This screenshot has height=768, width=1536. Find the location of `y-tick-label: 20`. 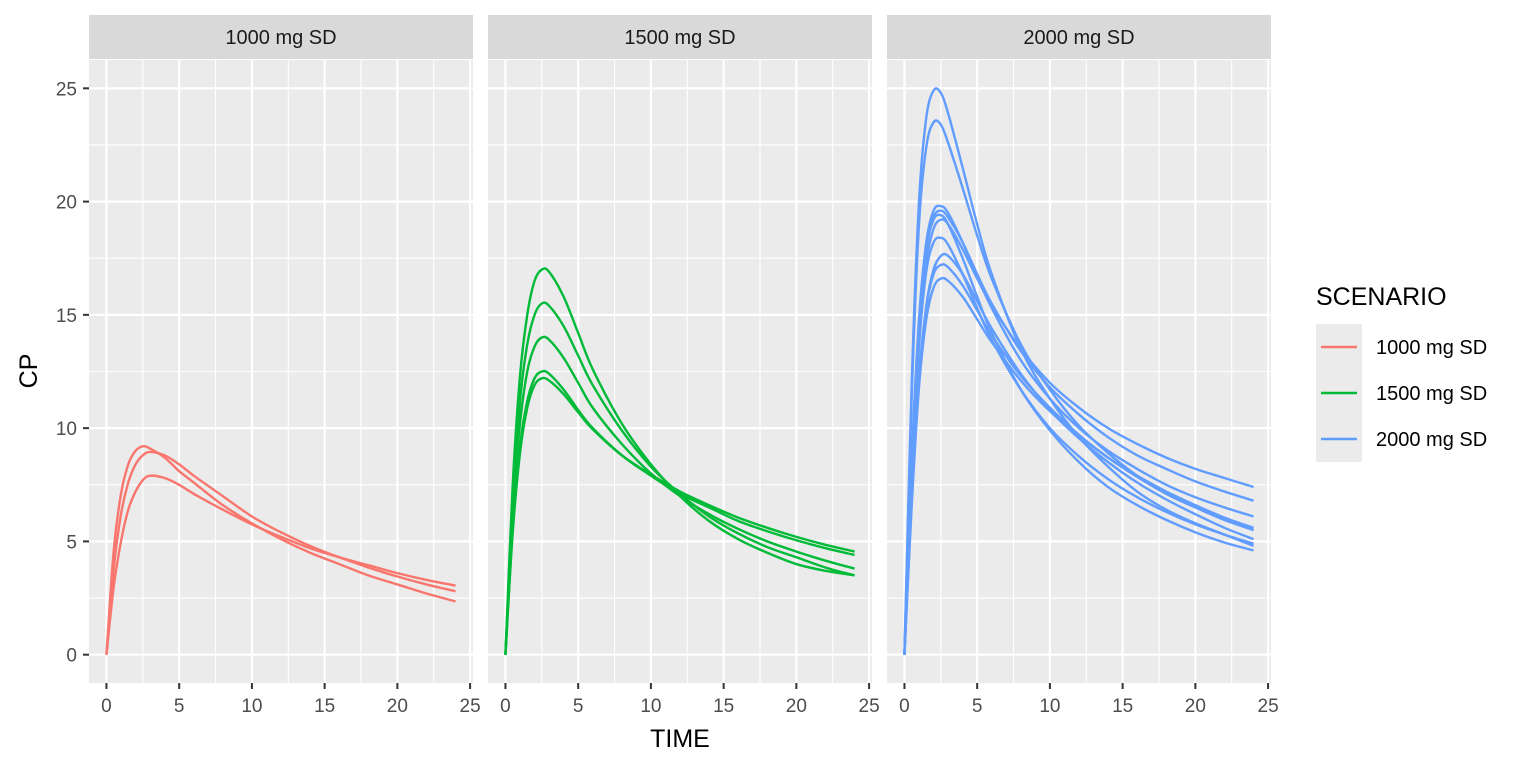

y-tick-label: 20 is located at coordinates (66, 203).